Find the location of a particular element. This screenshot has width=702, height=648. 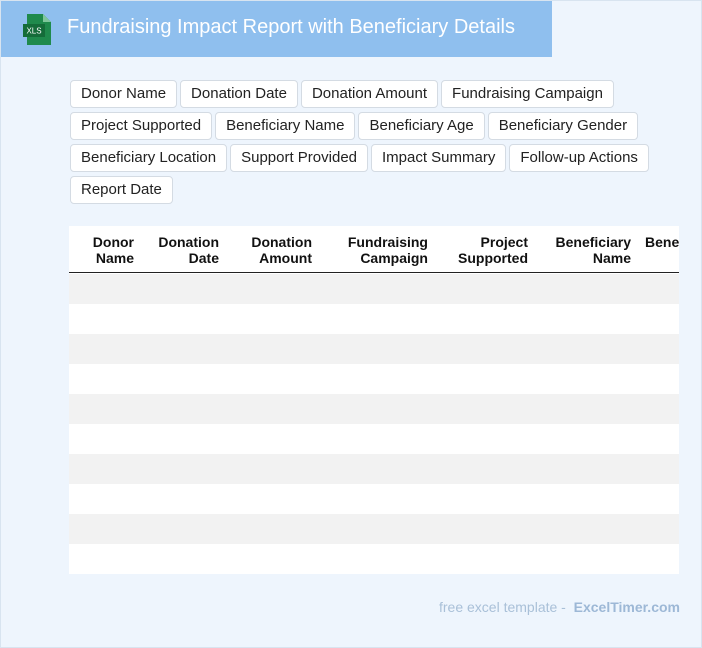

column-header: Fundraising Campaign is located at coordinates (387, 250).